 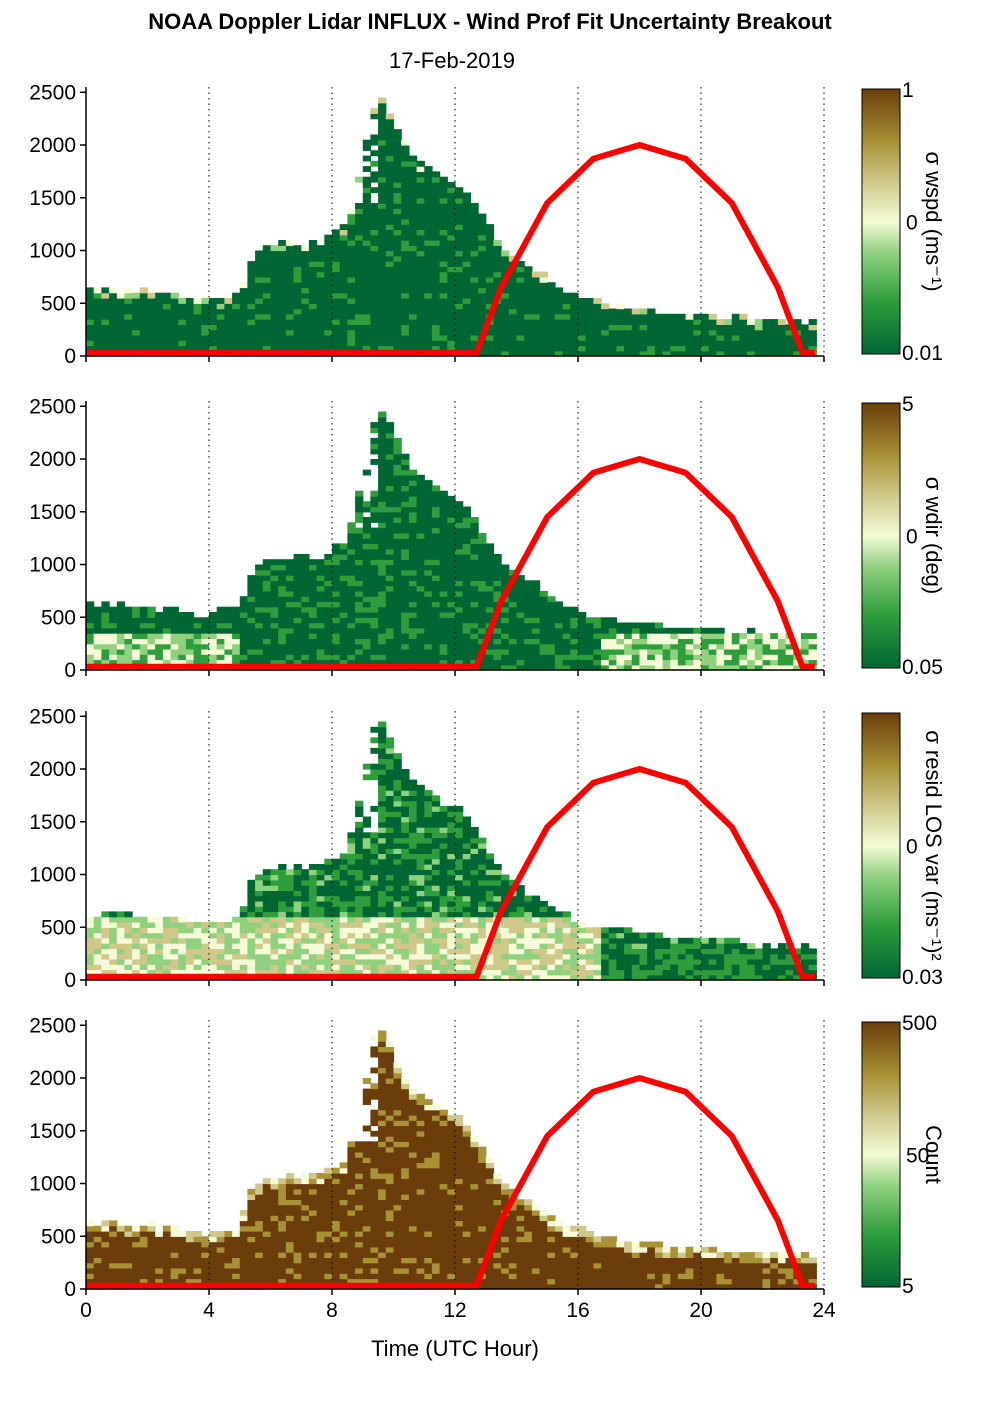 I want to click on colorbar-tick-label: 0, so click(x=912, y=537).